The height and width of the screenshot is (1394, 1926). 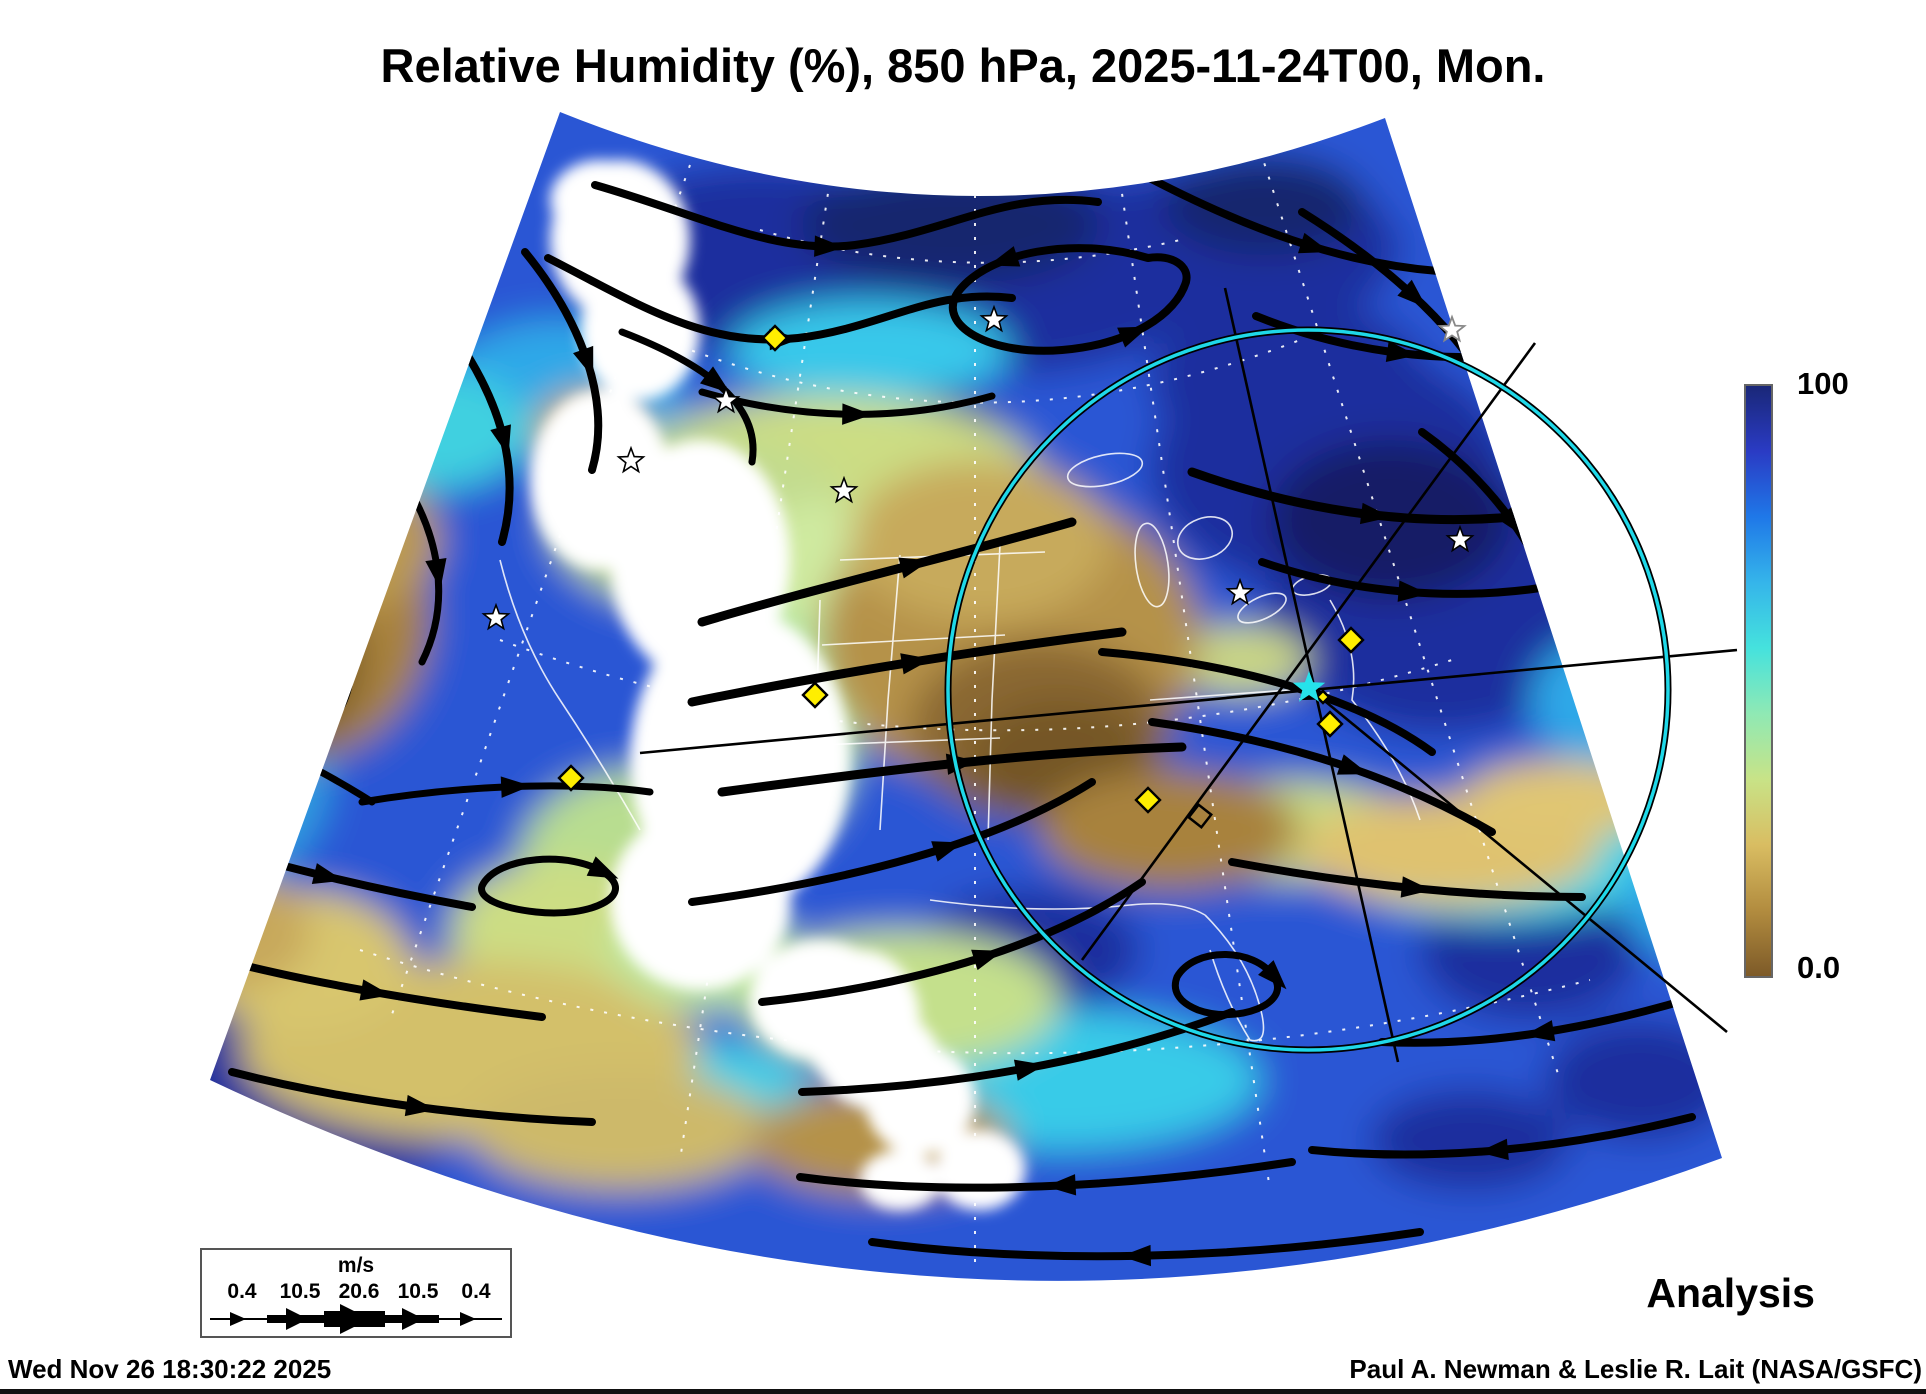 What do you see at coordinates (1758, 681) in the screenshot?
I see `colorbar` at bounding box center [1758, 681].